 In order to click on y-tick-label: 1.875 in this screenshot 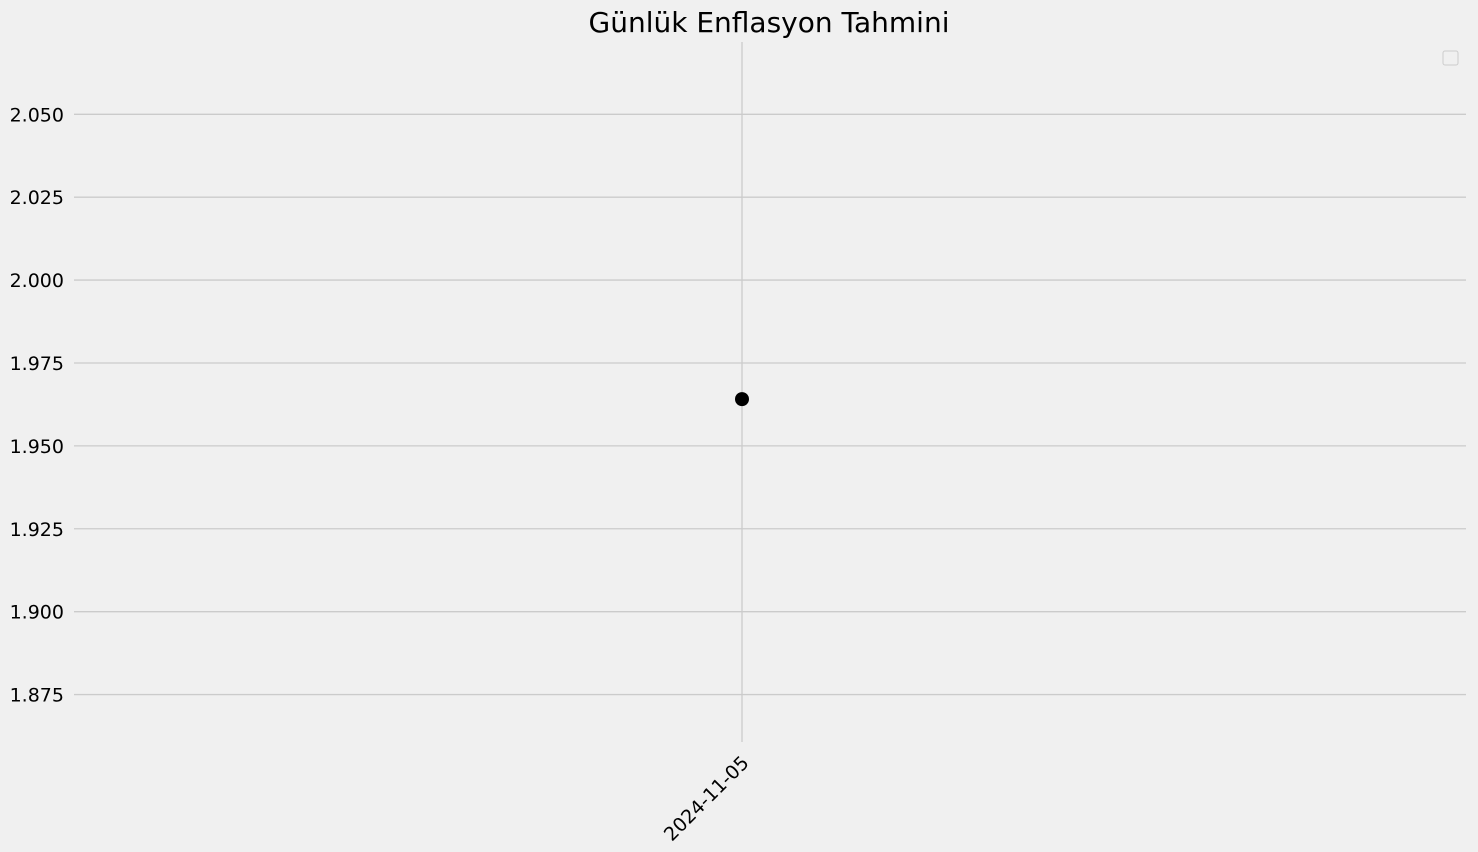, I will do `click(37, 696)`.